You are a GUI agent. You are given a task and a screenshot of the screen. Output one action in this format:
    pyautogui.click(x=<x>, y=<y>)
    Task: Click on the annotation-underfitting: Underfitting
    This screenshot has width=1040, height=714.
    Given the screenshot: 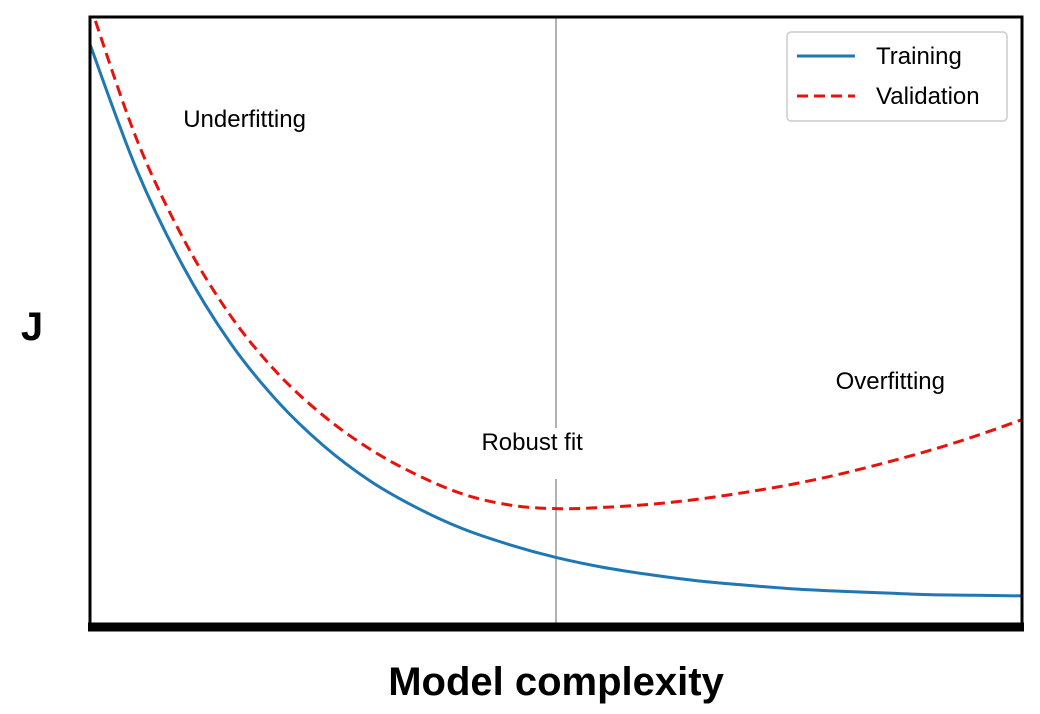 What is the action you would take?
    pyautogui.click(x=244, y=119)
    